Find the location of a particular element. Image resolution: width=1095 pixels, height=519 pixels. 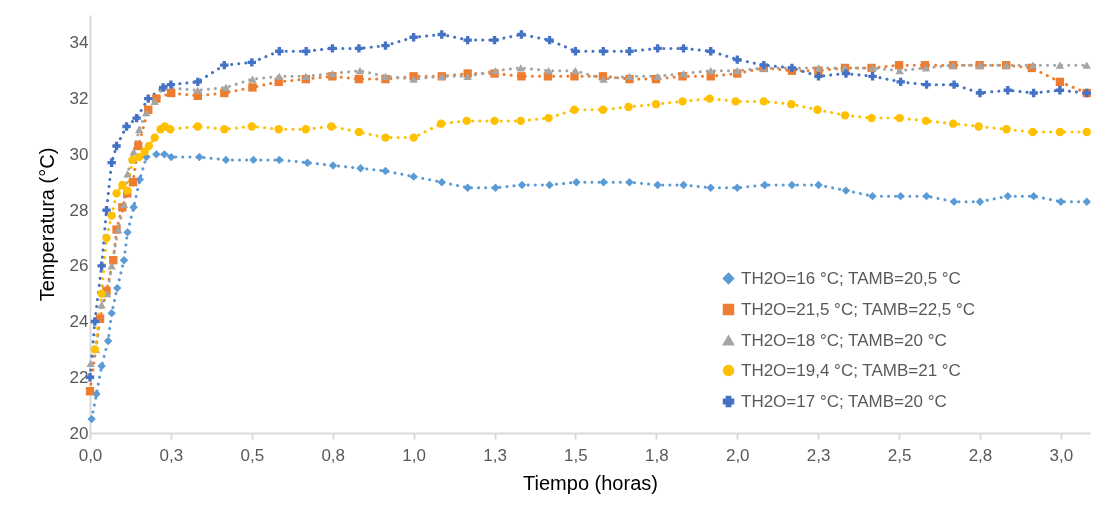

x-tick-label: 2,3 is located at coordinates (818, 455).